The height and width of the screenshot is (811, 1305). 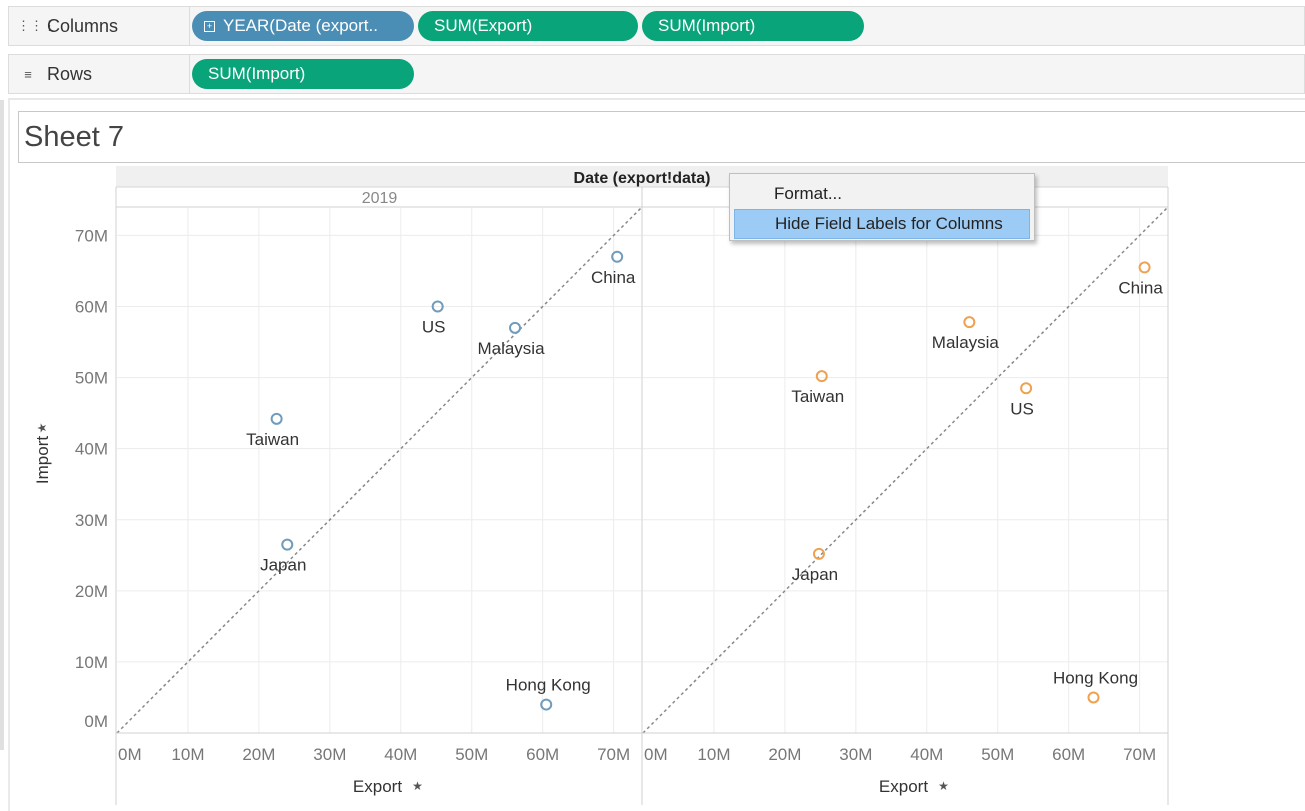 I want to click on y-tick-label: 50M, so click(x=91, y=378).